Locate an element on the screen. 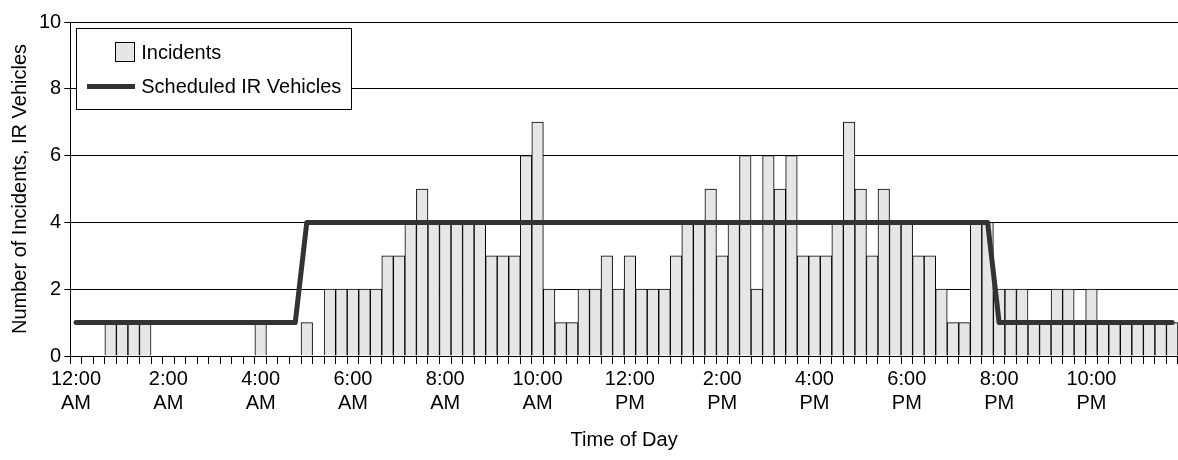 The width and height of the screenshot is (1178, 460). x-tick-label: 2:00 PM is located at coordinates (722, 389).